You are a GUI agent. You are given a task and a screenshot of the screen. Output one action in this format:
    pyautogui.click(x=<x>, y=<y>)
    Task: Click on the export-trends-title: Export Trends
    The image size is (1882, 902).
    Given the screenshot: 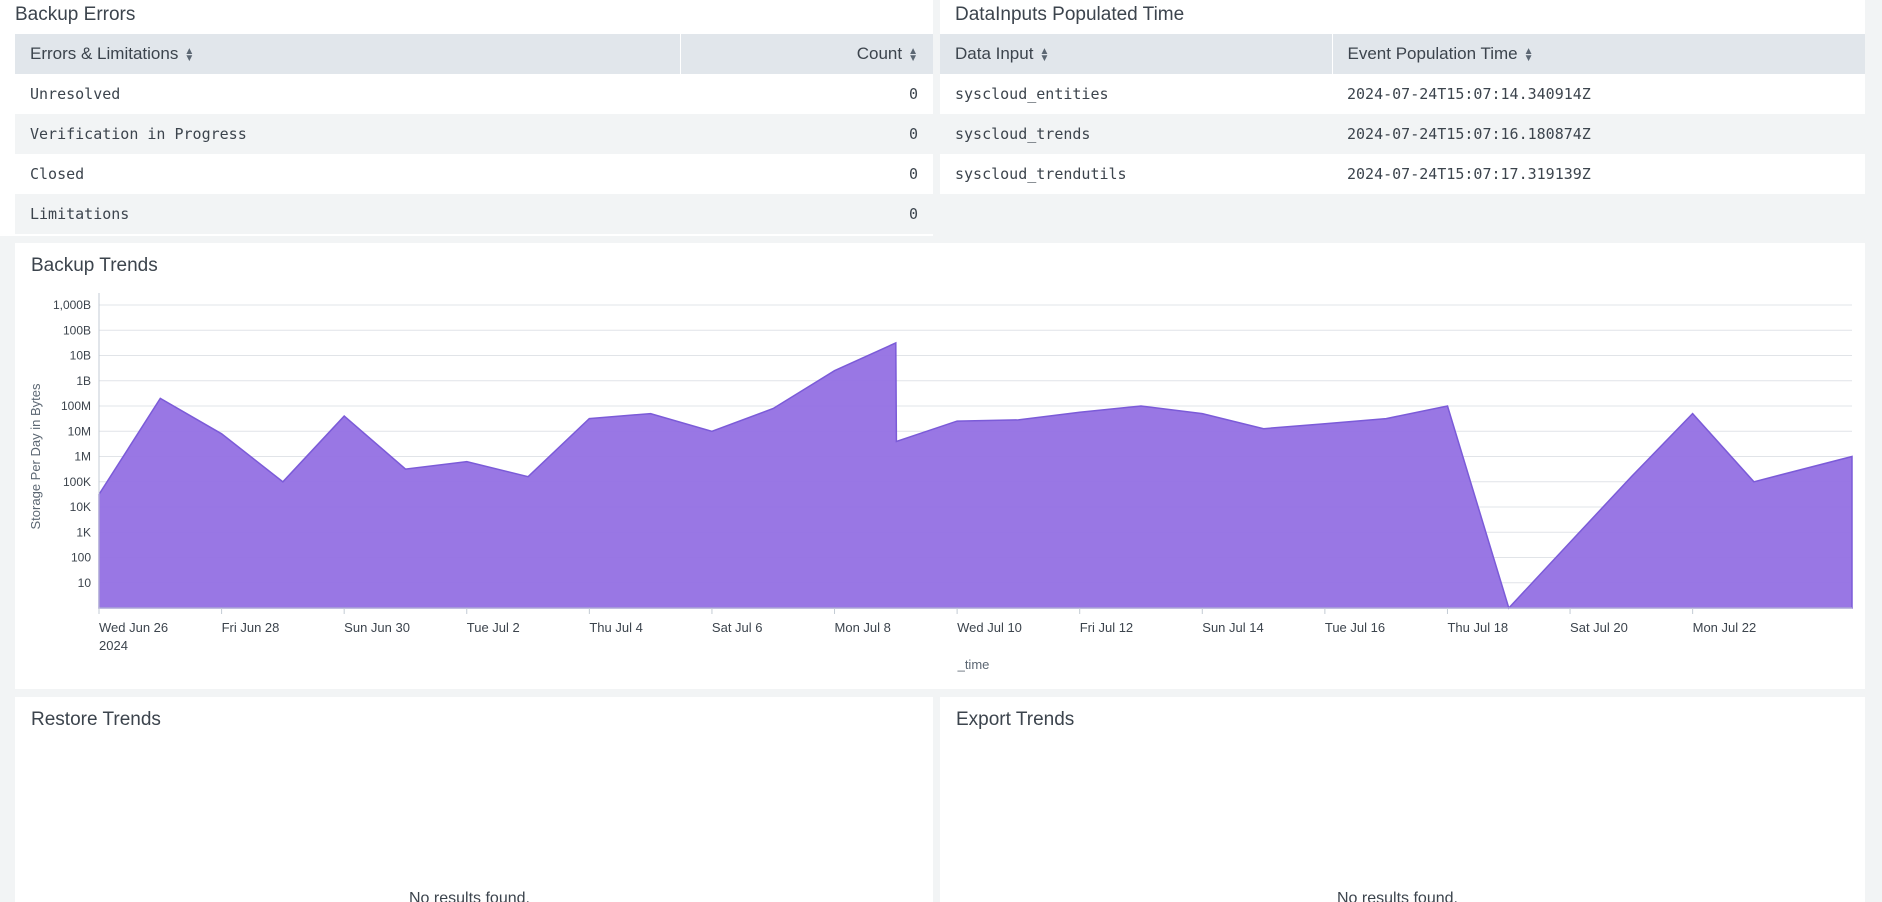 What is the action you would take?
    pyautogui.click(x=1015, y=719)
    